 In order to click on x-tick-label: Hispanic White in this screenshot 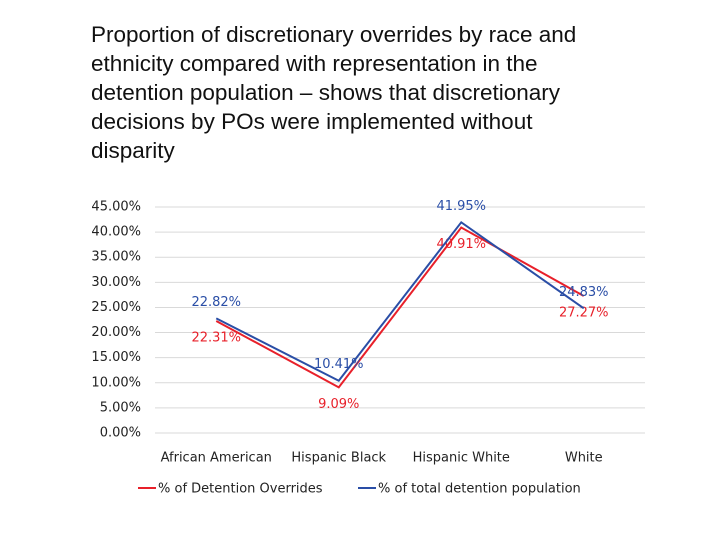, I will do `click(461, 458)`.